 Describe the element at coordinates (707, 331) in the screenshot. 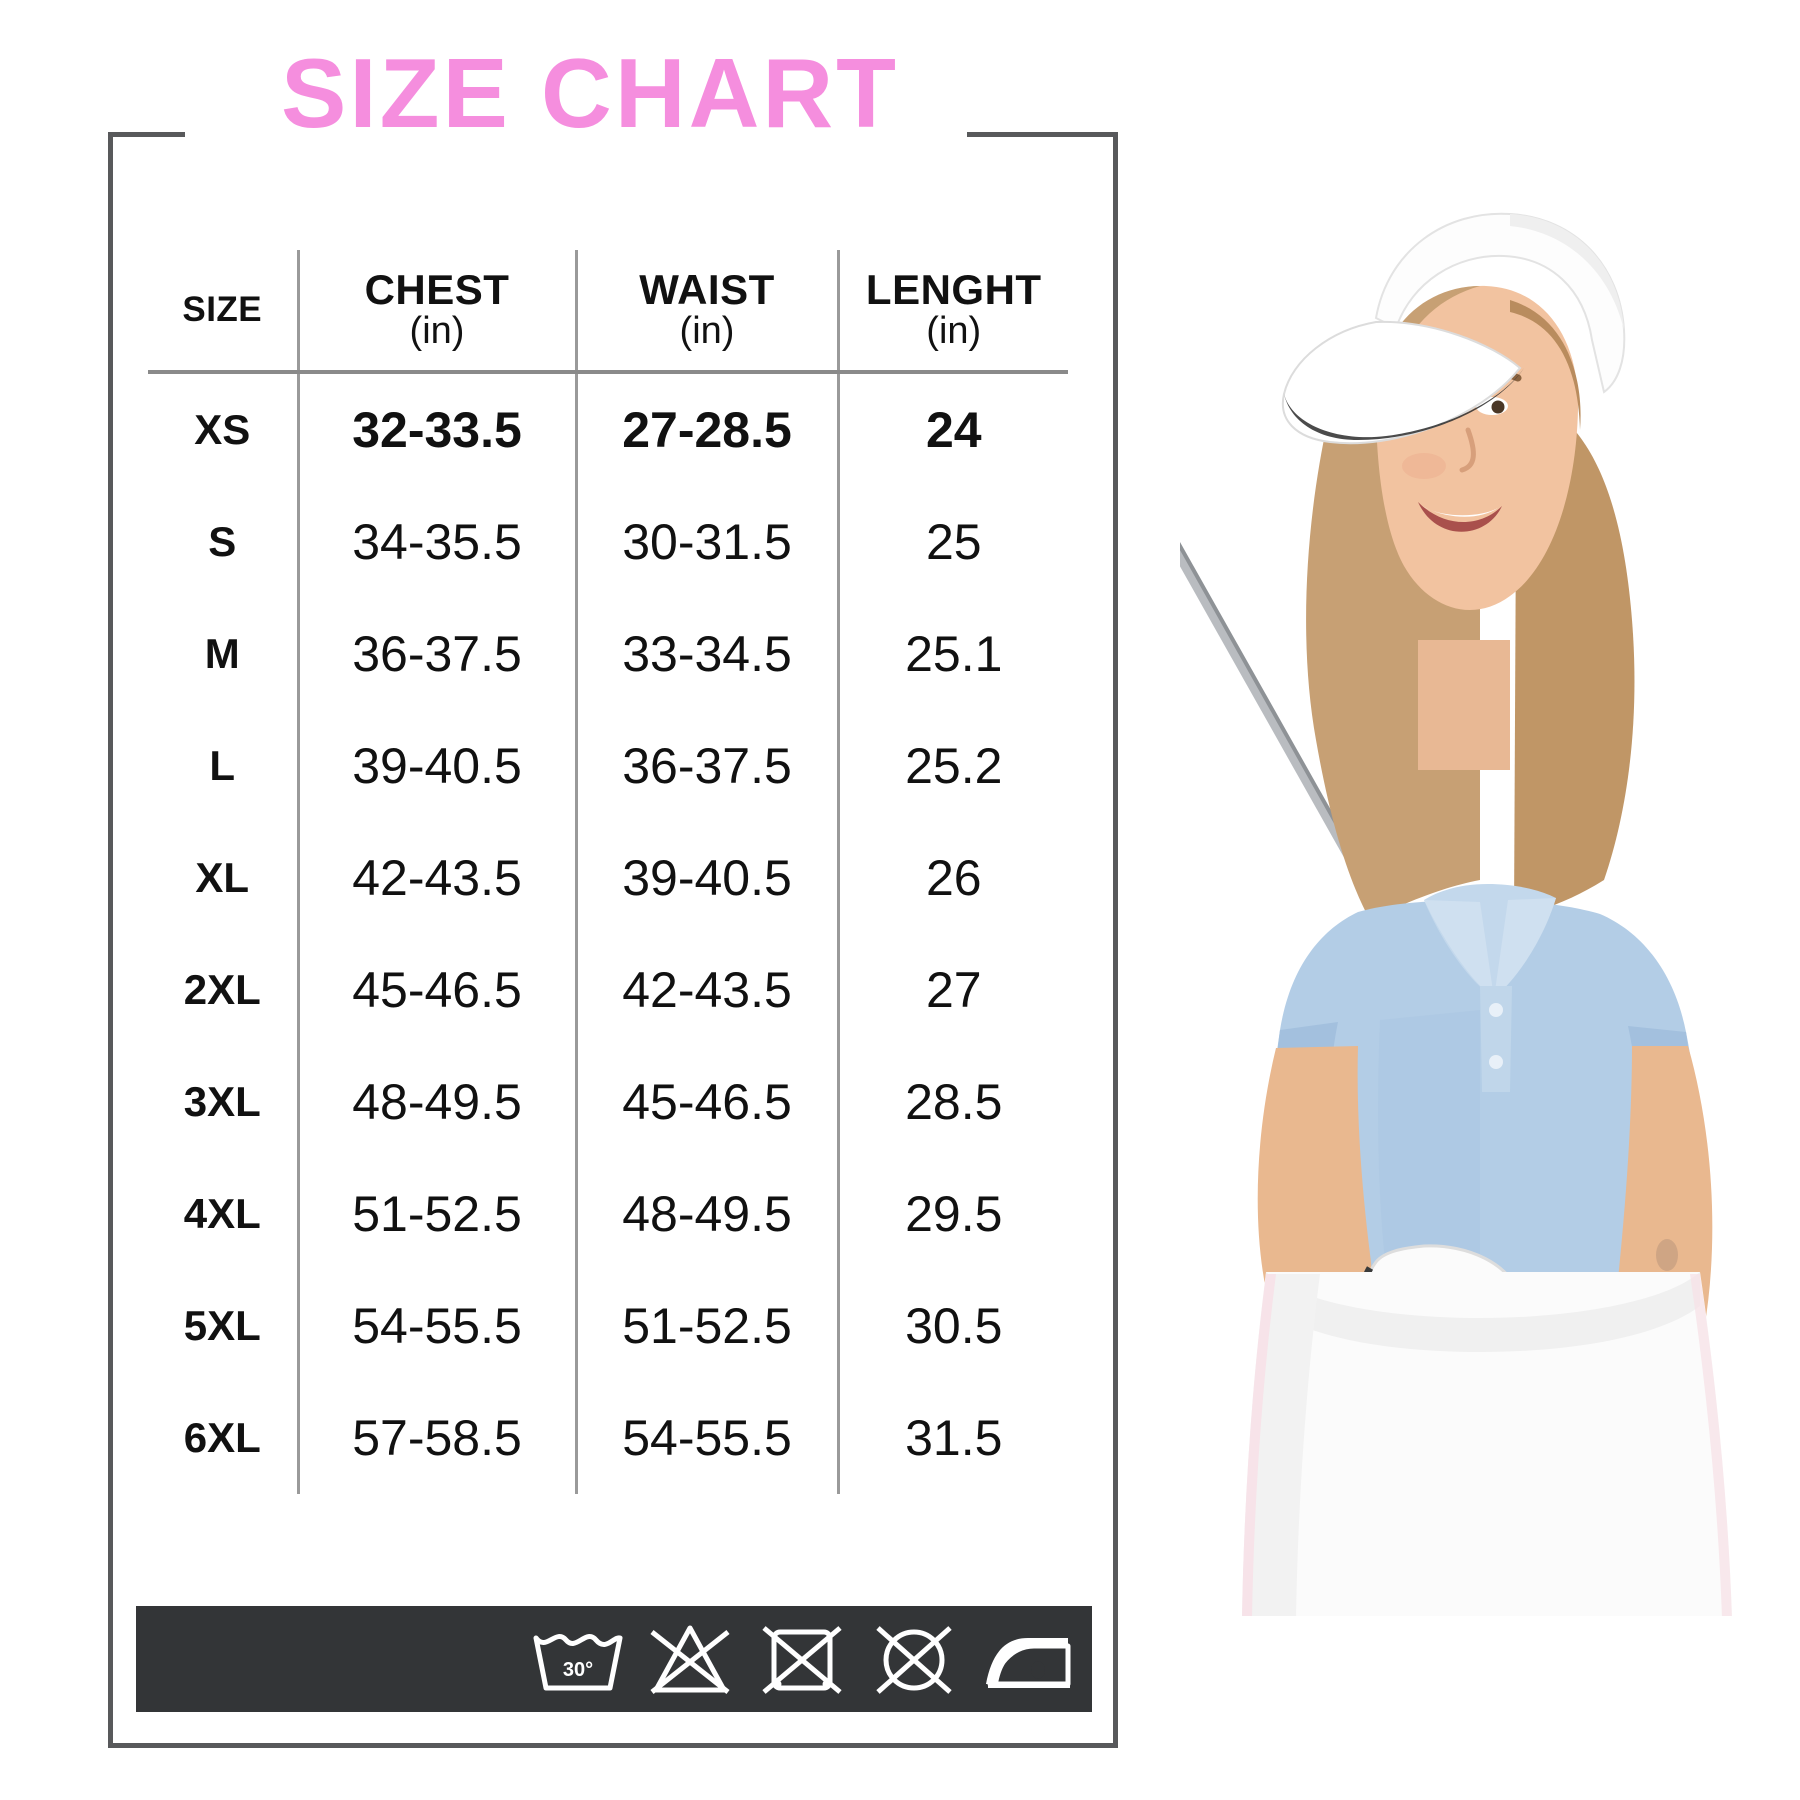

I see `column-header-waist-unit: (in)` at that location.